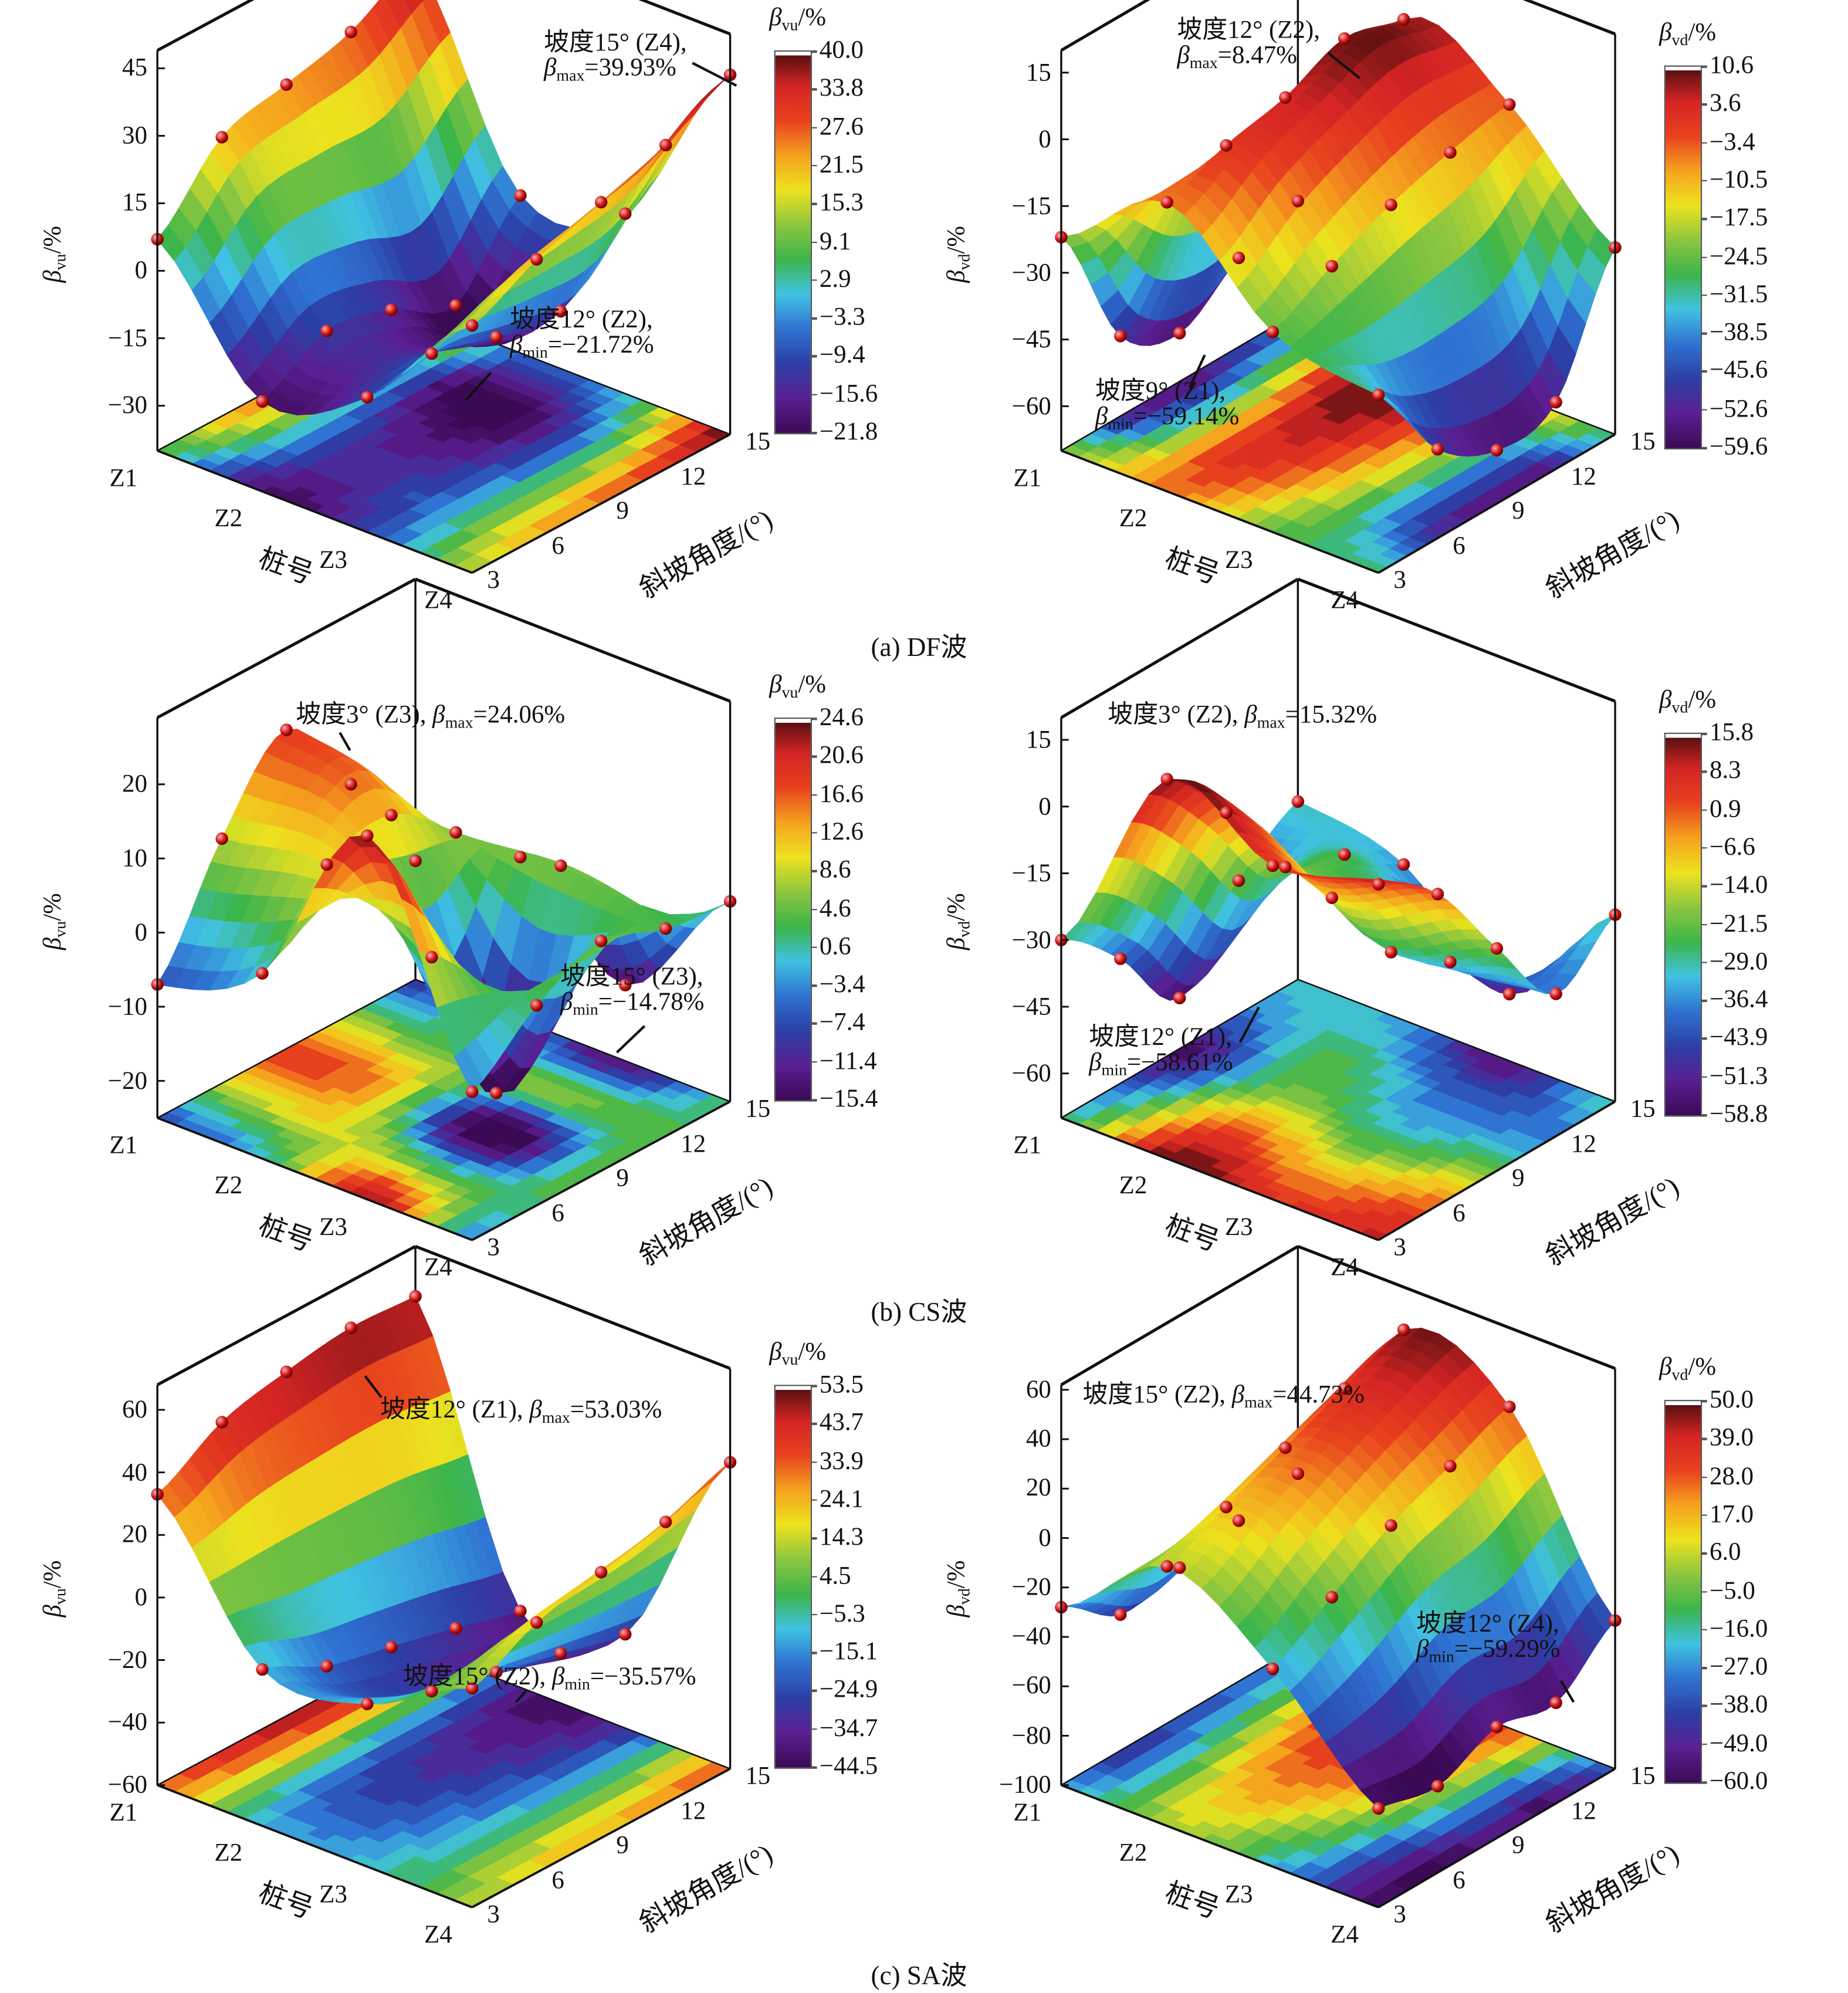 The width and height of the screenshot is (1848, 1993). I want to click on colorbar-title: βvd/%, so click(1687, 704).